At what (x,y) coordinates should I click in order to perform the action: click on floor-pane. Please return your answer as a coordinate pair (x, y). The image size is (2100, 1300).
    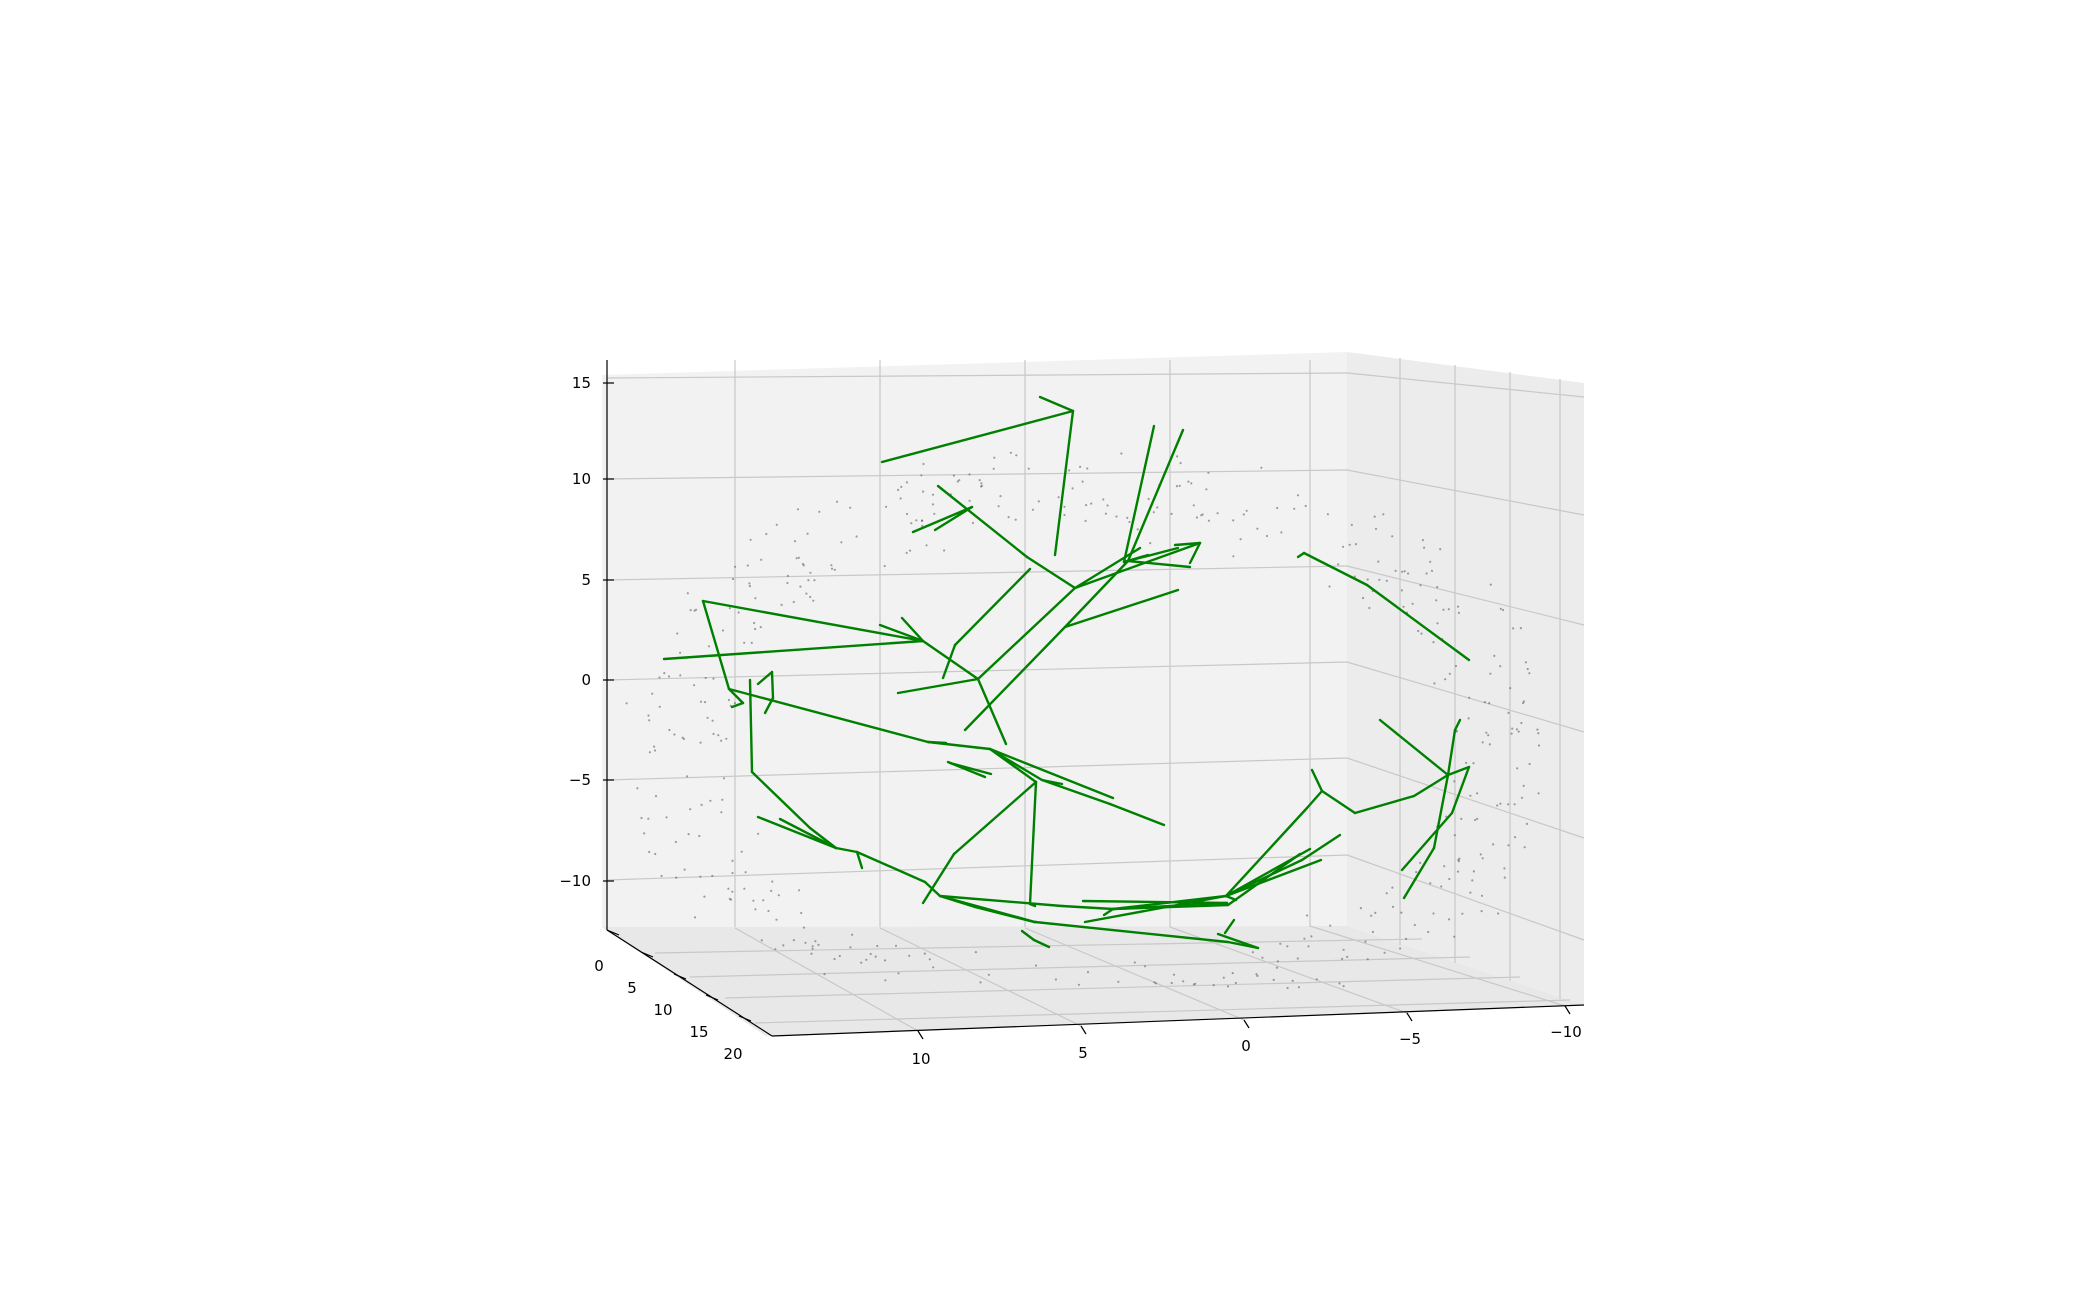
    Looking at the image, I should click on (1093, 981).